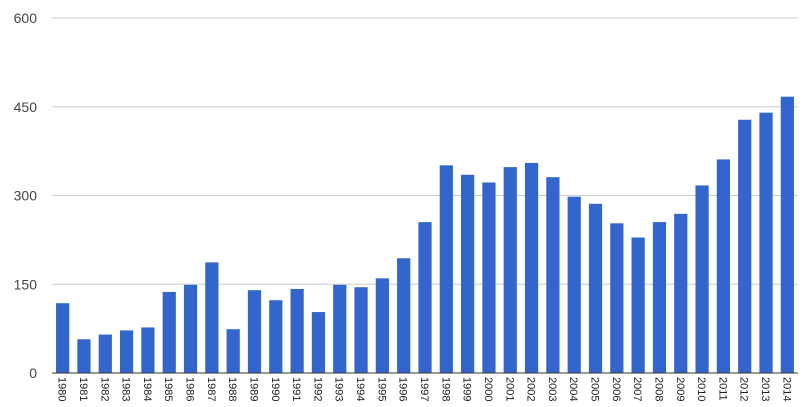 Image resolution: width=808 pixels, height=407 pixels. Describe the element at coordinates (361, 330) in the screenshot. I see `bar-1994` at that location.